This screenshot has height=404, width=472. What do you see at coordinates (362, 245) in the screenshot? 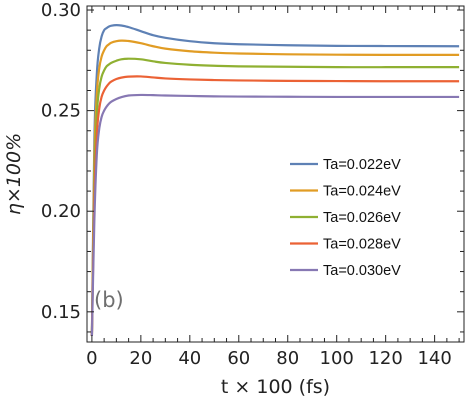
I see `legend-label-4: Ta=0.028eV` at bounding box center [362, 245].